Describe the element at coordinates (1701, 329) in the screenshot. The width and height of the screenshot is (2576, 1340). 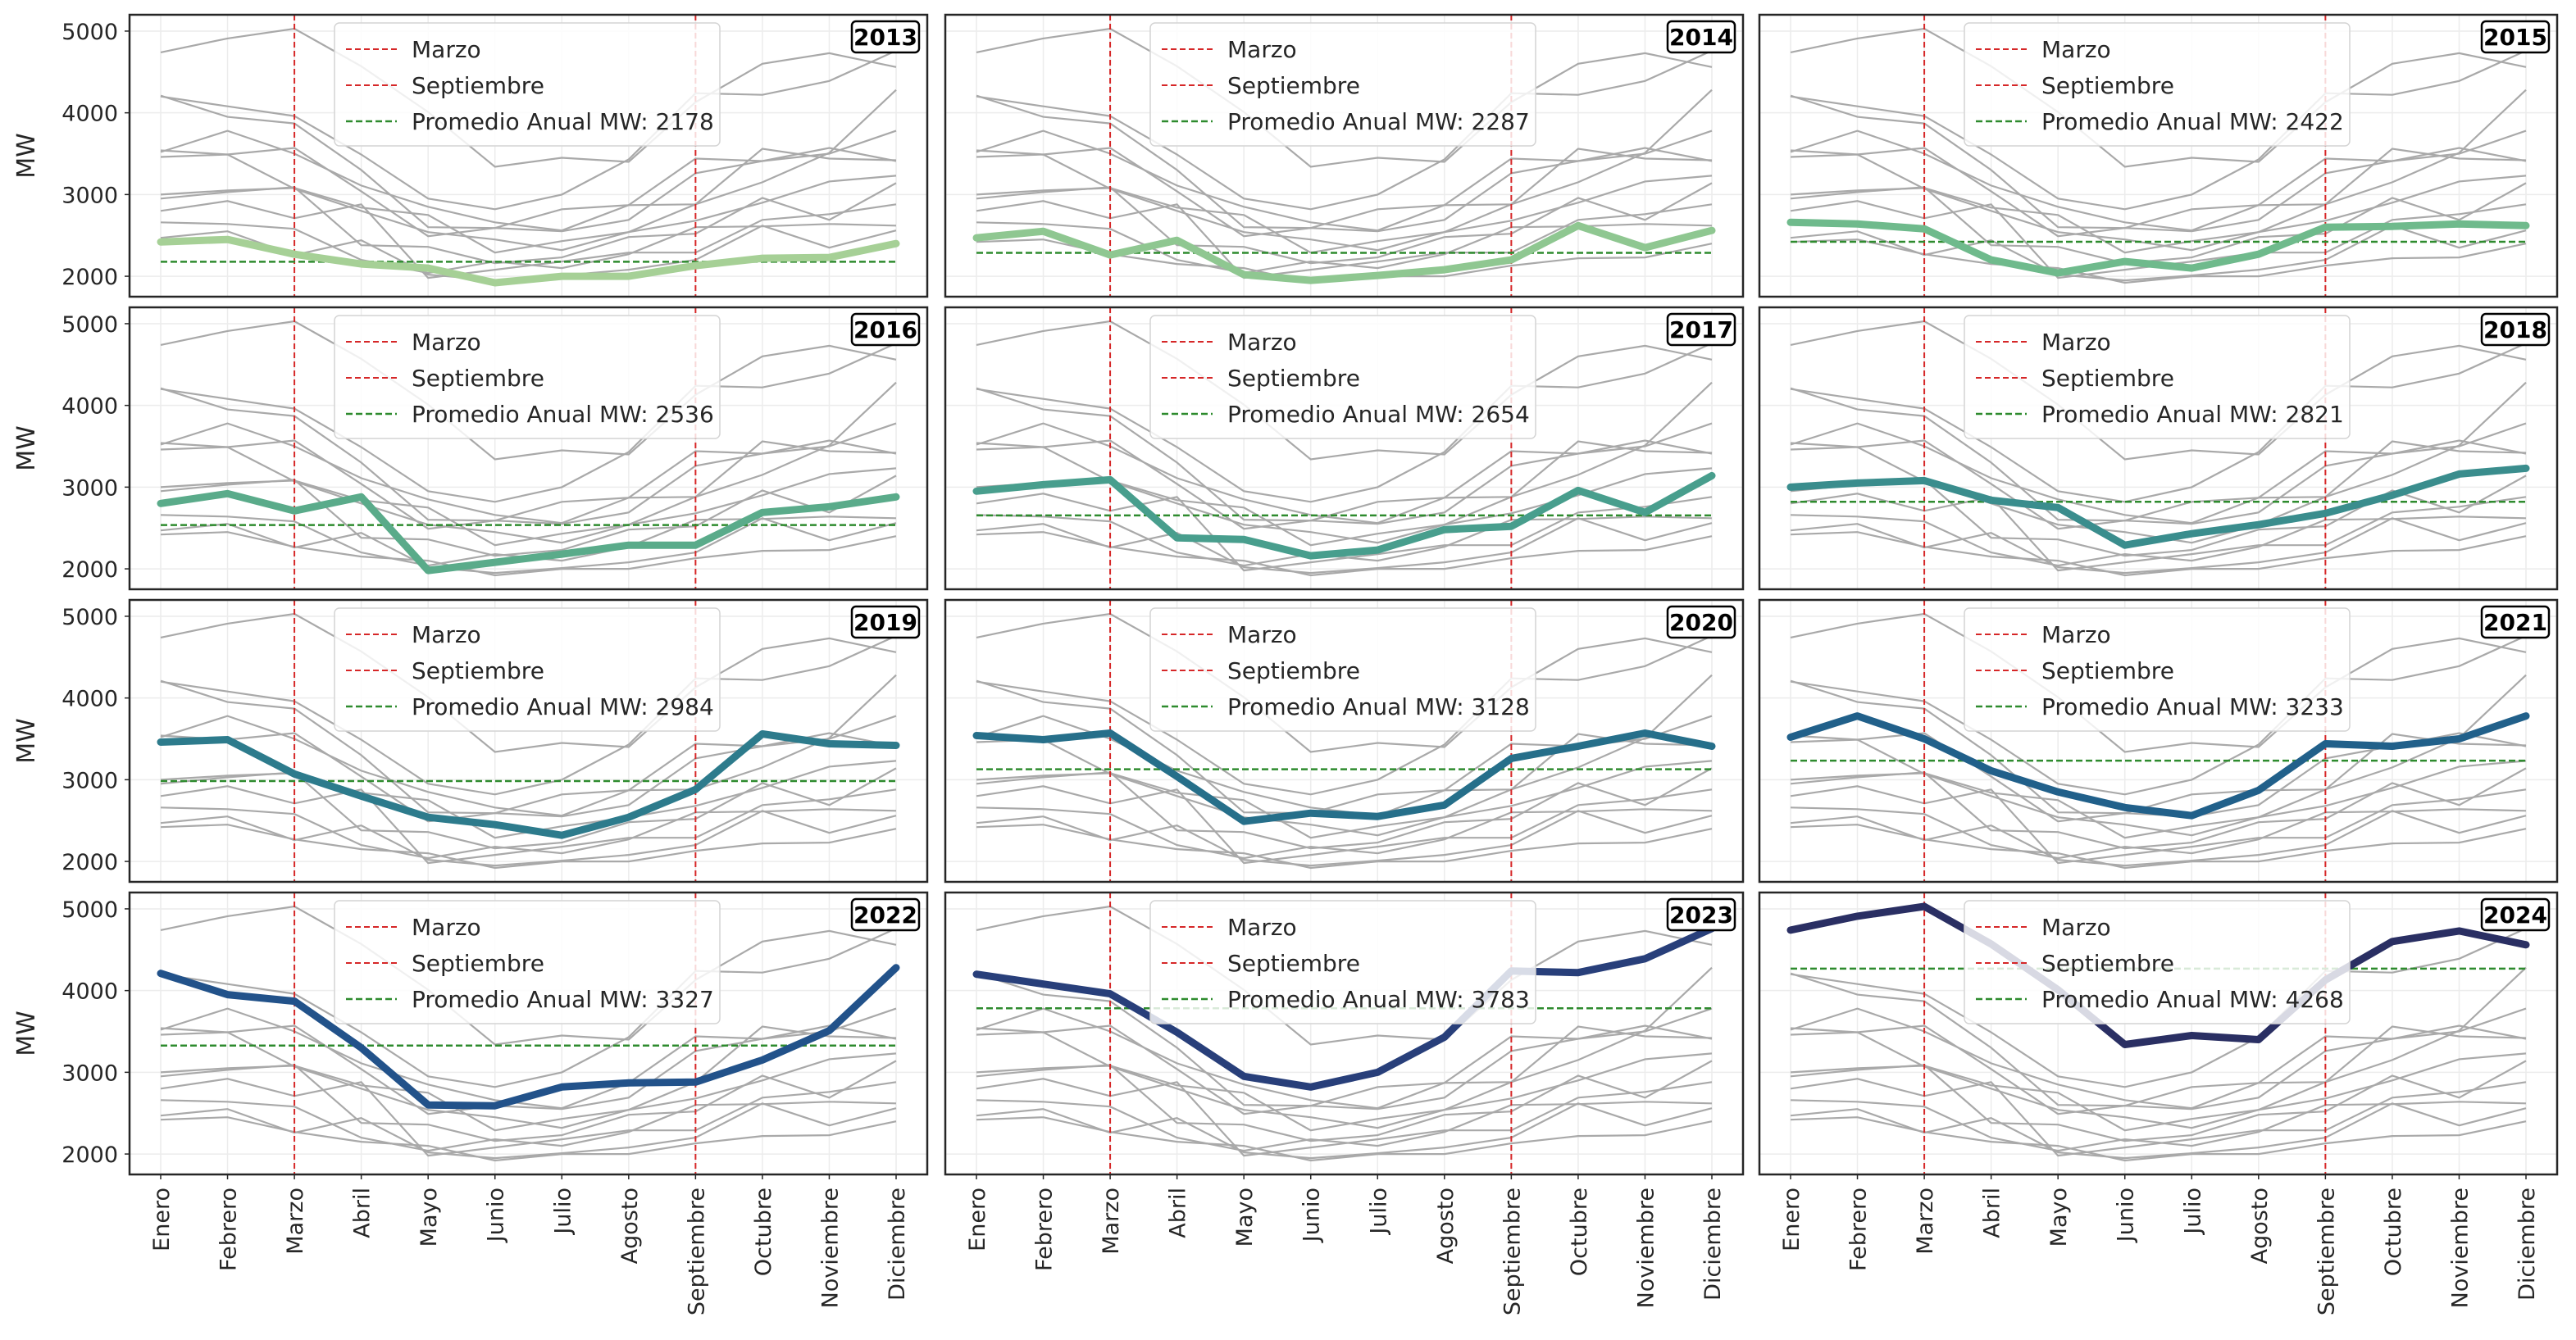
I see `year-label: 2017` at that location.